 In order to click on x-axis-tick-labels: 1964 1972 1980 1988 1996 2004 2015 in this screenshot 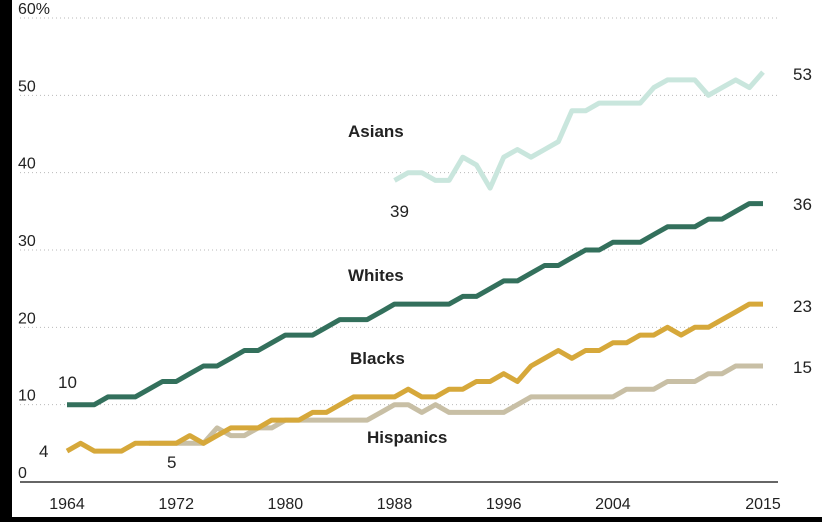, I will do `click(415, 504)`.